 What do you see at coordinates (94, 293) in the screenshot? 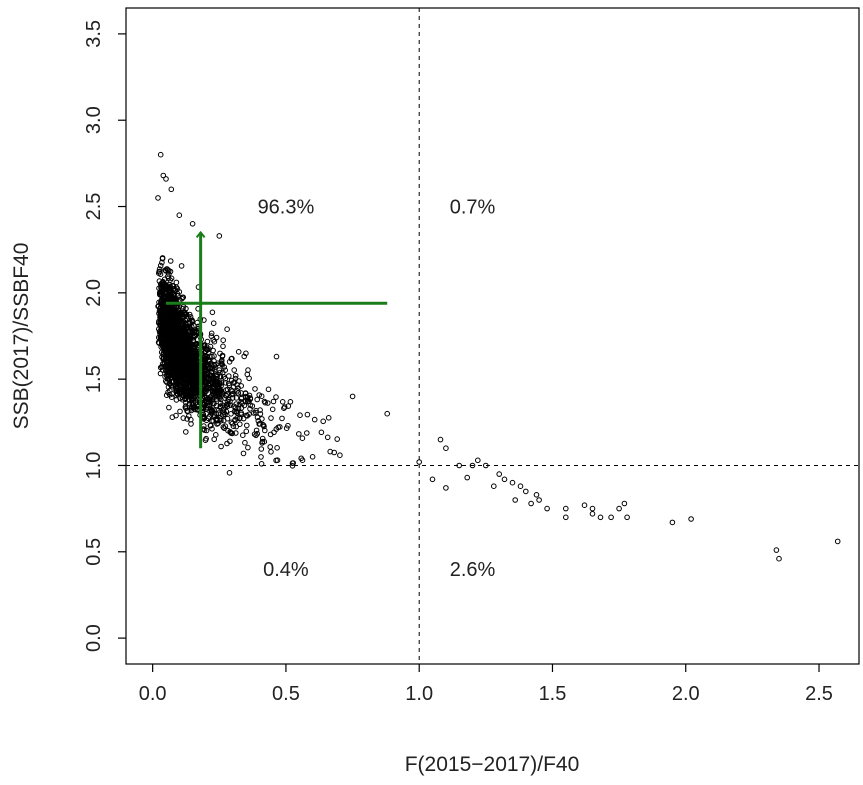
I see `y-tick-label: 2.0` at bounding box center [94, 293].